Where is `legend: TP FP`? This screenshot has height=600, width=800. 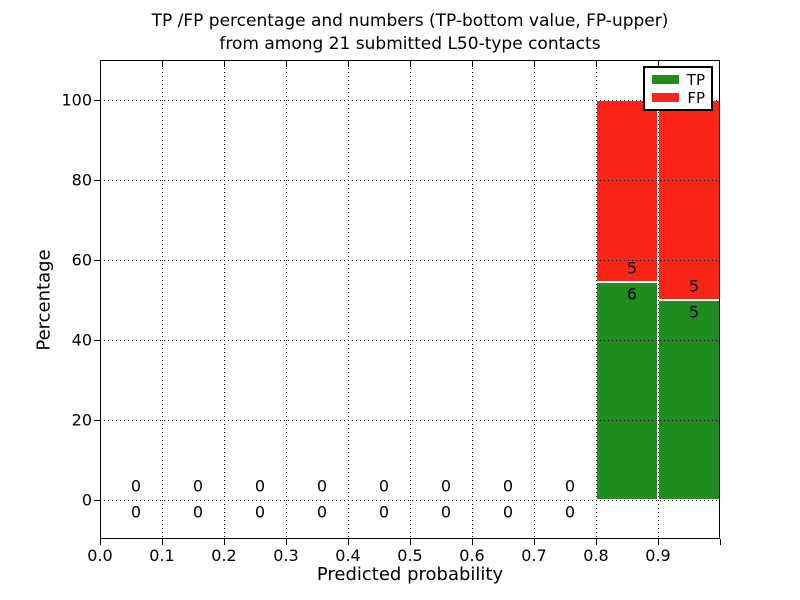 legend: TP FP is located at coordinates (678, 88).